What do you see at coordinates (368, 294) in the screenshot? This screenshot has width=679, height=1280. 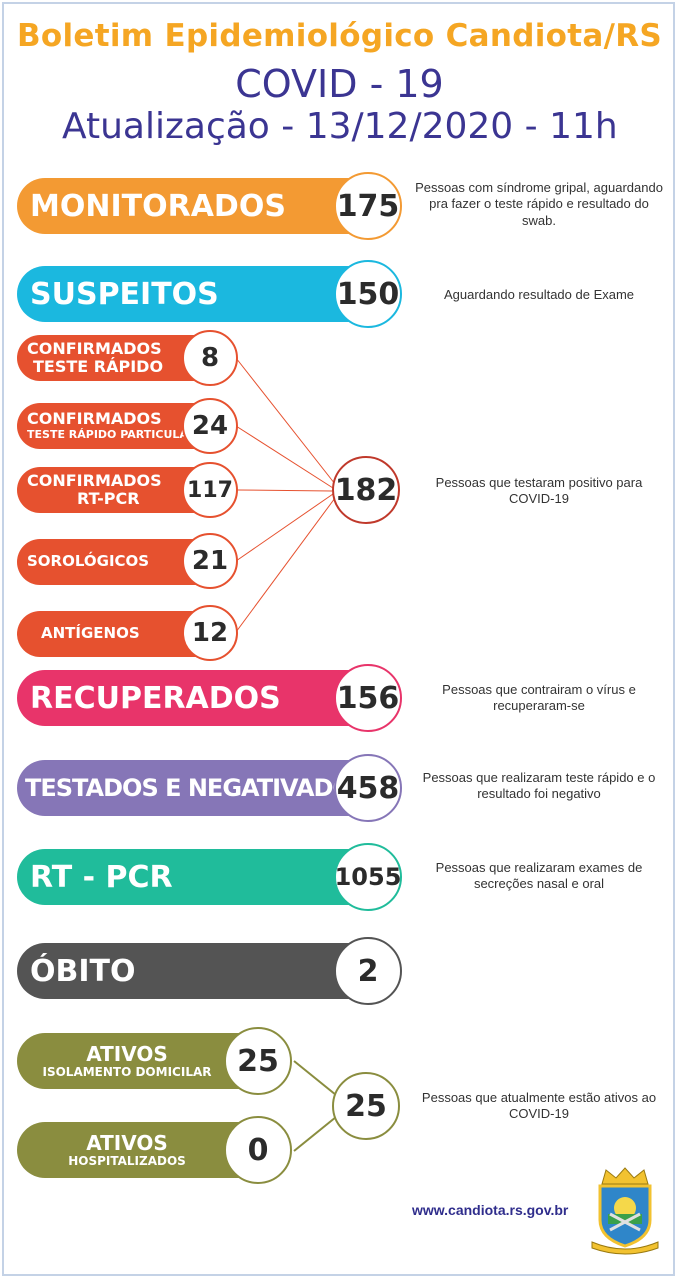 I see `suspeitos-value: 150` at bounding box center [368, 294].